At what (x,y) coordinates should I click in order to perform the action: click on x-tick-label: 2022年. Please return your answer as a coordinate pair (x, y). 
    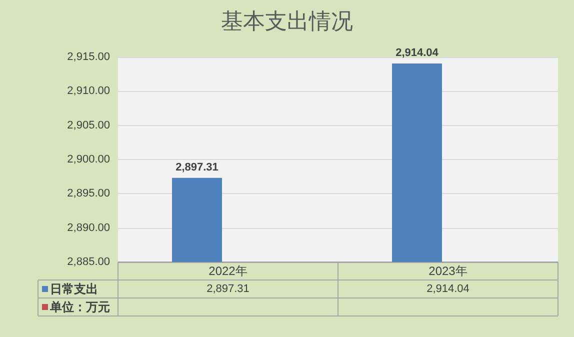
    Looking at the image, I should click on (228, 271).